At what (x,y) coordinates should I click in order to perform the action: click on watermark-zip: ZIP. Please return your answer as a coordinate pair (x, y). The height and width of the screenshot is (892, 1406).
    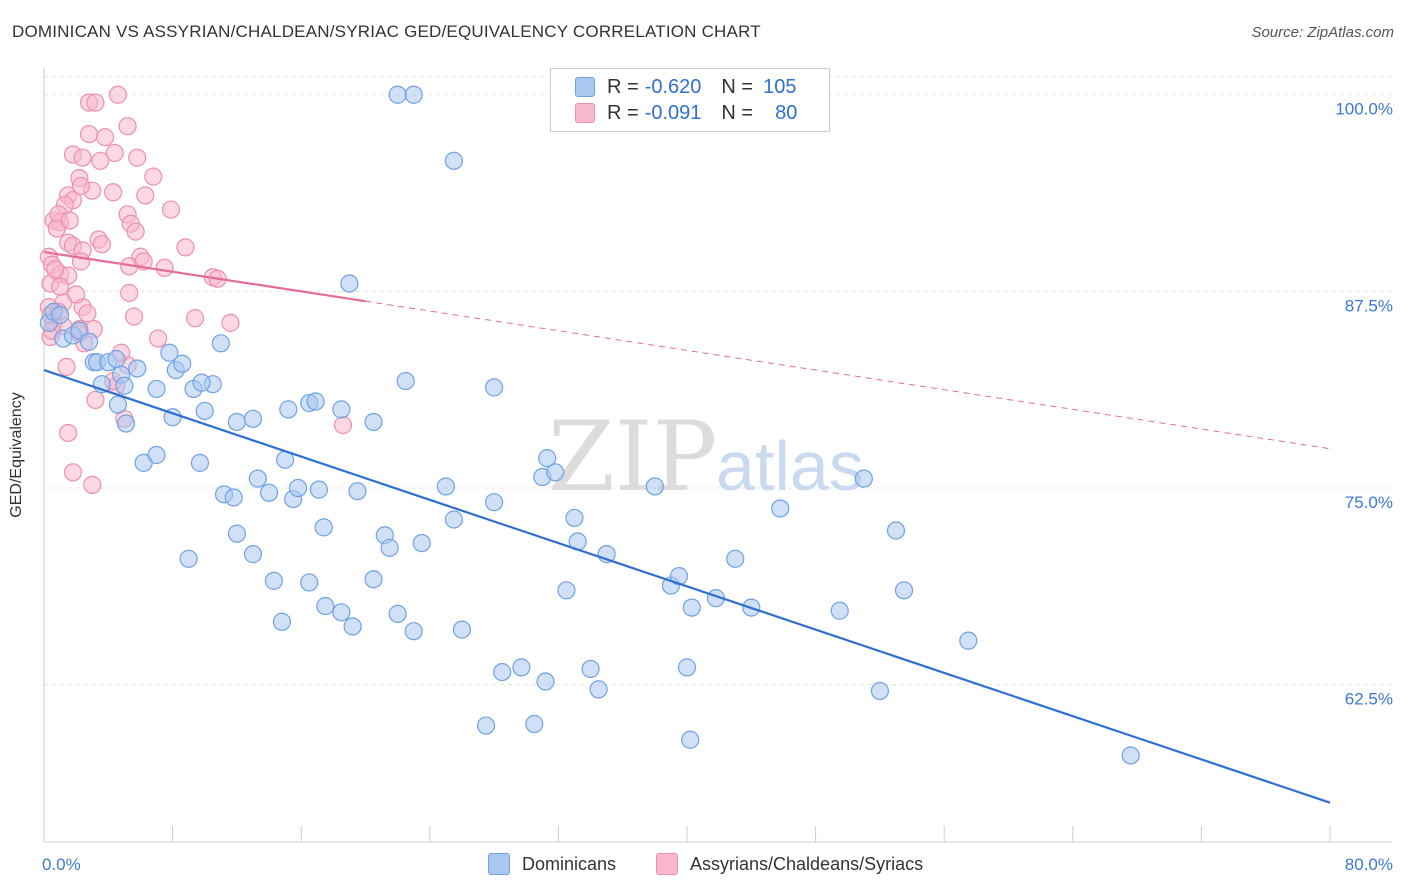
    Looking at the image, I should click on (632, 457).